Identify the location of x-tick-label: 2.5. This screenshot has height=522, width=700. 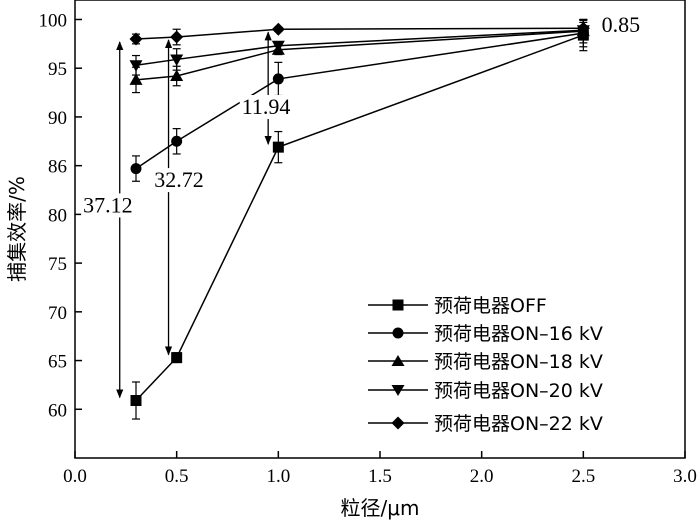
(583, 476).